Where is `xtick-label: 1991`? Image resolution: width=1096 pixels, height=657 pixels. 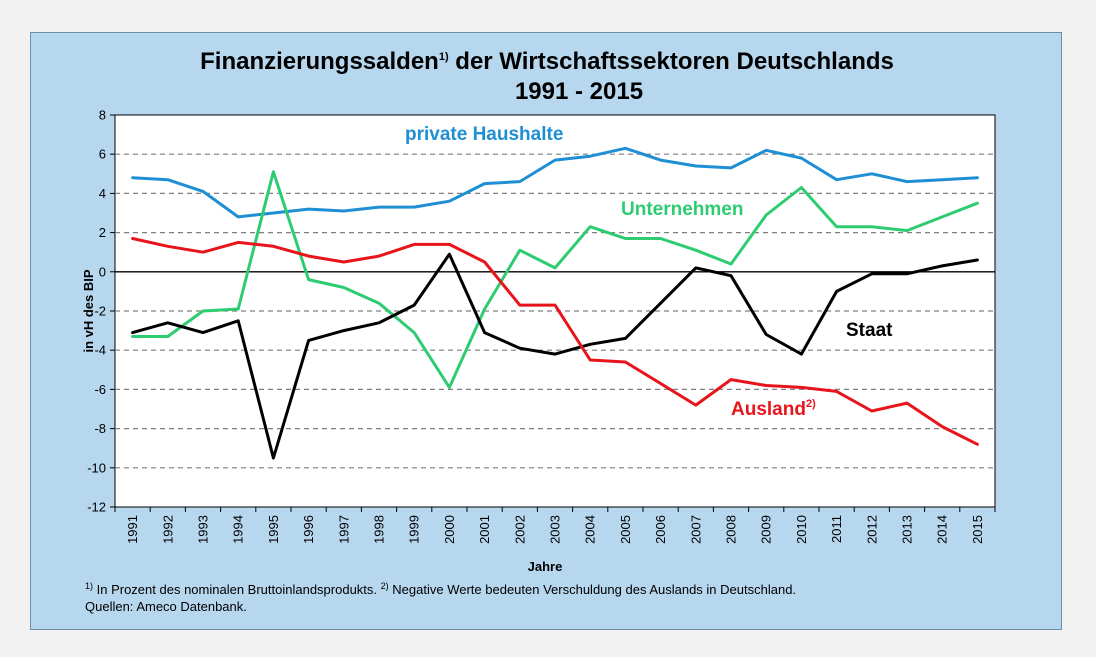 xtick-label: 1991 is located at coordinates (132, 529).